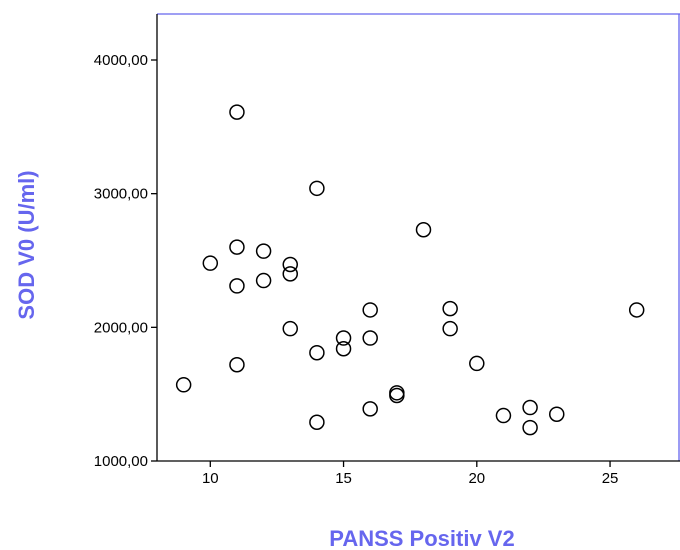  What do you see at coordinates (121, 461) in the screenshot?
I see `y-tick-label: 1000,00` at bounding box center [121, 461].